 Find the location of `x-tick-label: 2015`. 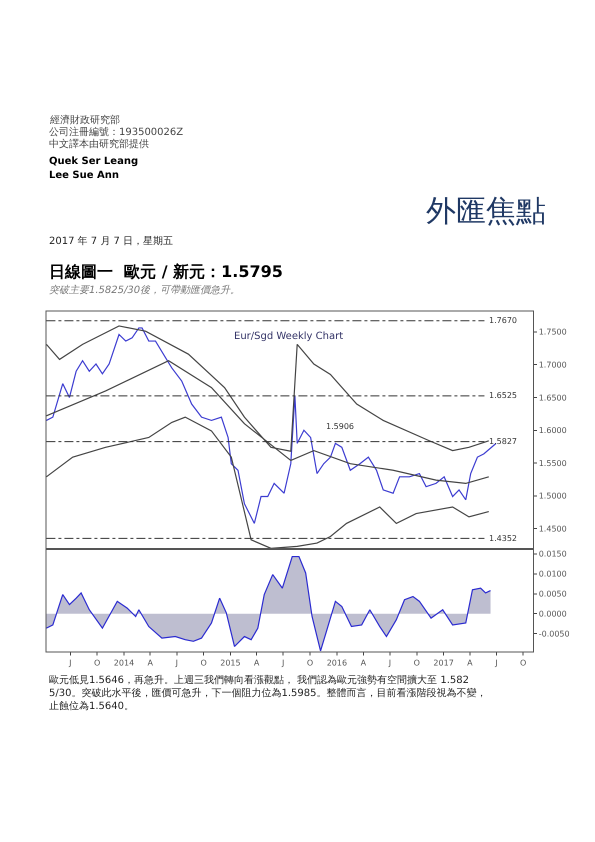

x-tick-label: 2015 is located at coordinates (230, 663).